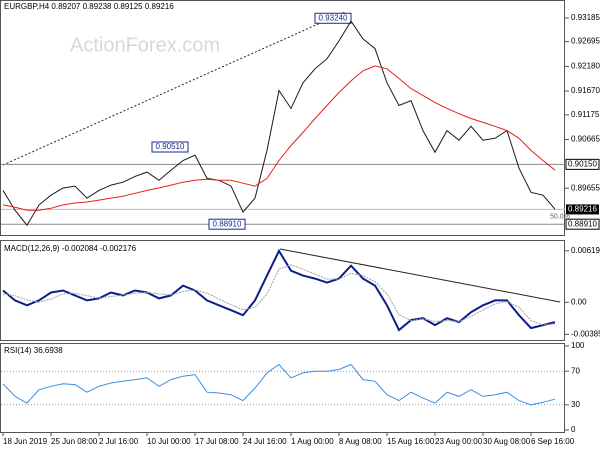  I want to click on x-tick-label: 18 Jun 2019, so click(25, 441).